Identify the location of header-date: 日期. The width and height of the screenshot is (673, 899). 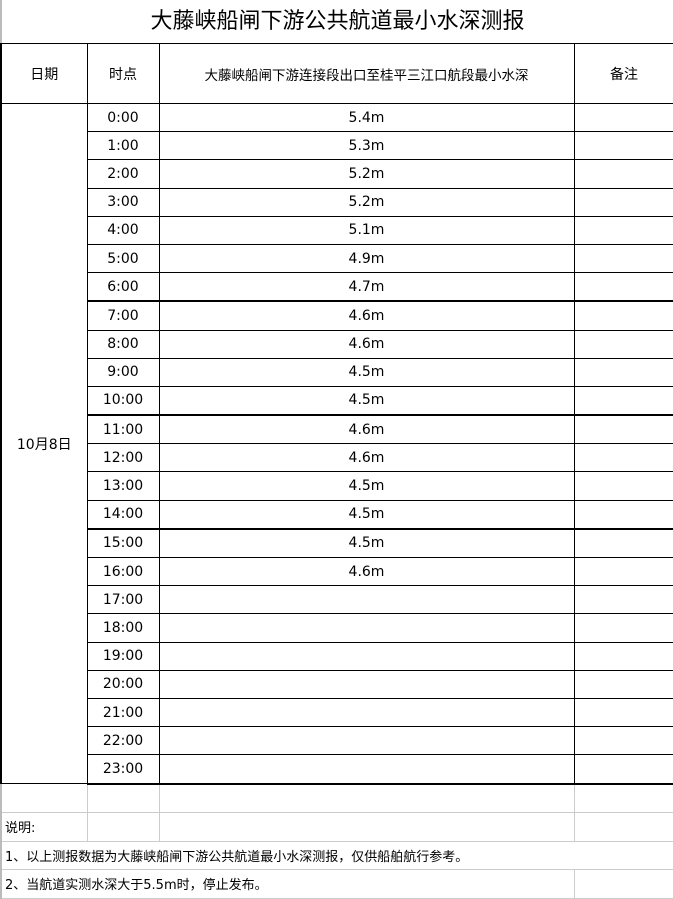
(44, 73).